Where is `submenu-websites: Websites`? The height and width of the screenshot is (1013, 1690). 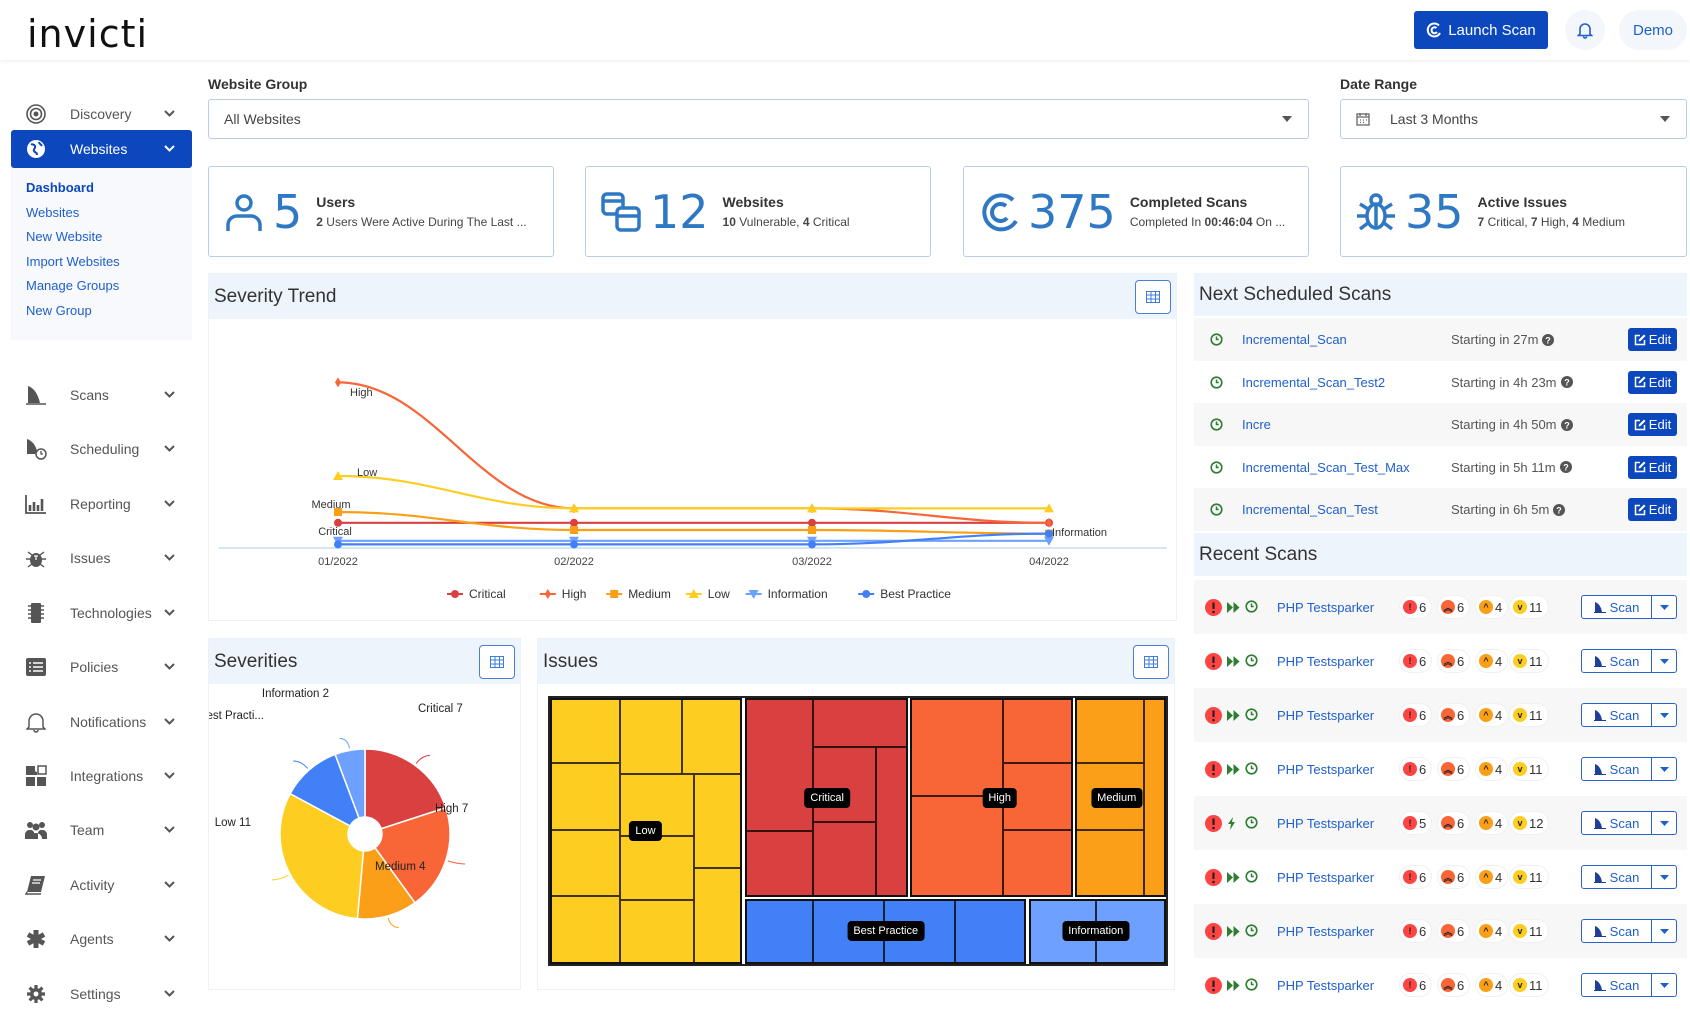 submenu-websites: Websites is located at coordinates (53, 212).